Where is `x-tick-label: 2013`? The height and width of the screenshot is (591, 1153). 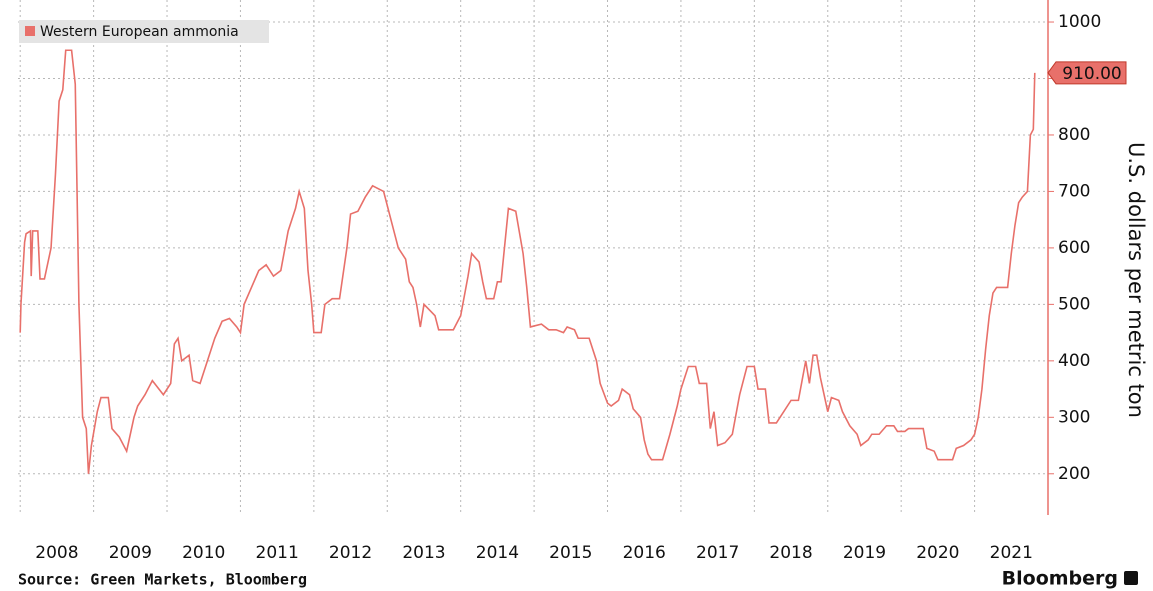
x-tick-label: 2013 is located at coordinates (423, 553).